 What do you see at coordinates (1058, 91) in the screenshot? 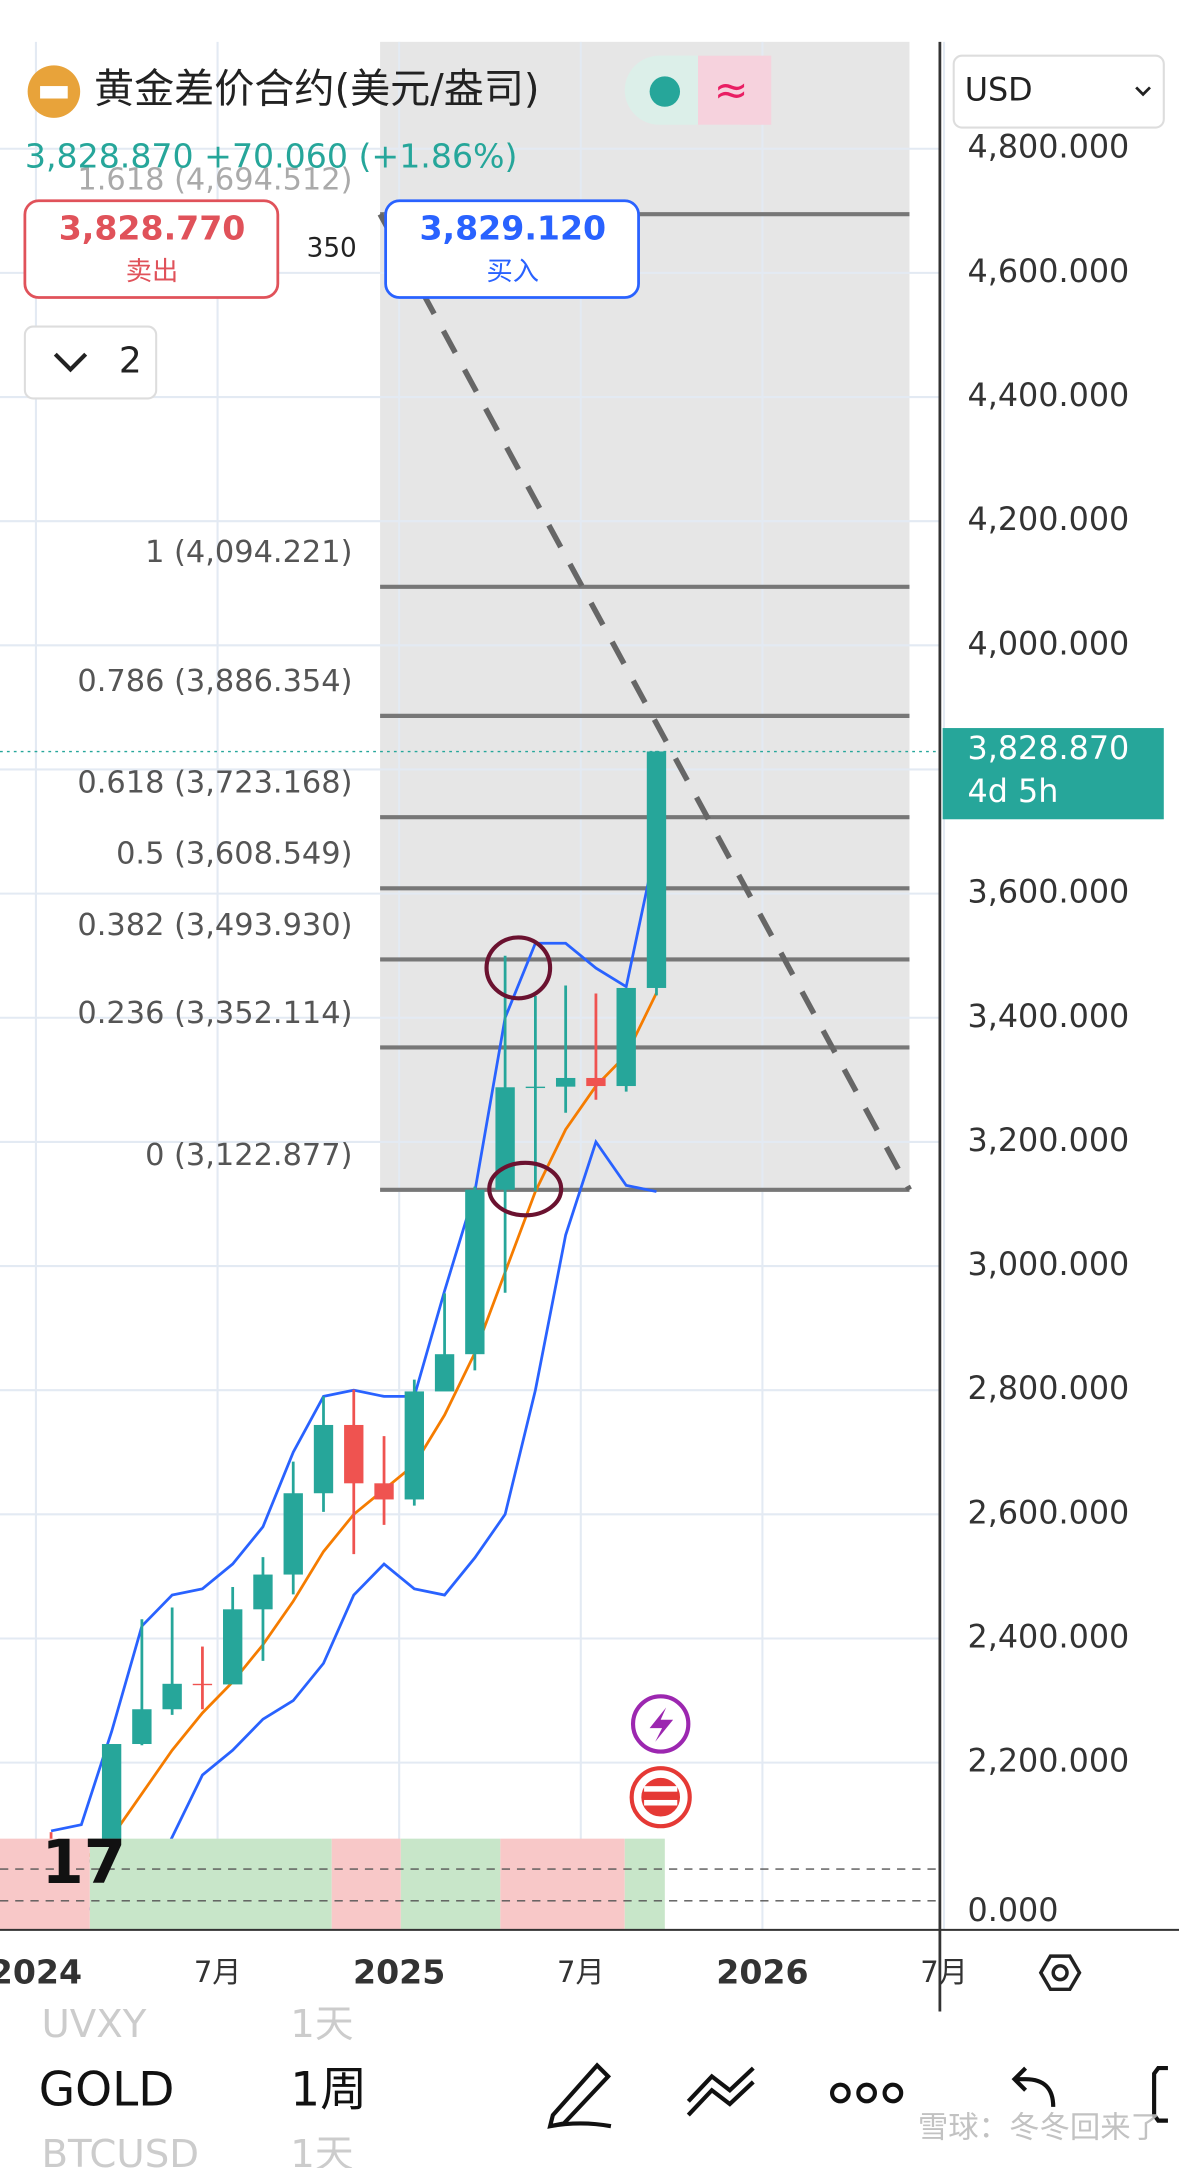
I see `currency-select` at bounding box center [1058, 91].